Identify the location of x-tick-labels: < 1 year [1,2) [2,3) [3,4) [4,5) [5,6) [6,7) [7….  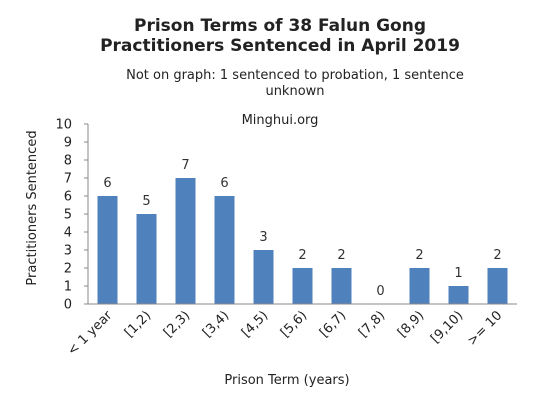
(285, 333).